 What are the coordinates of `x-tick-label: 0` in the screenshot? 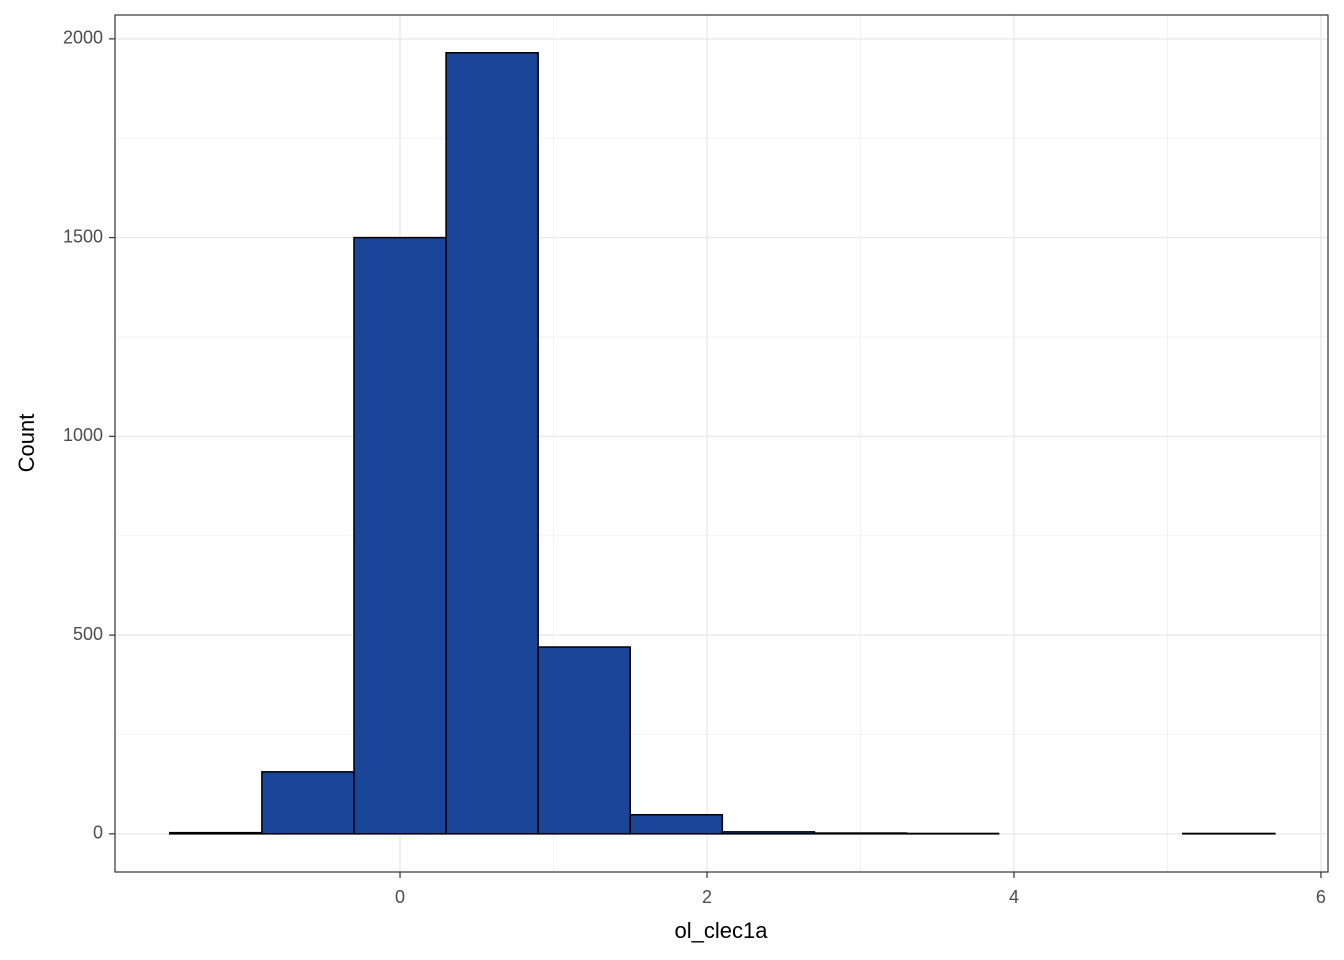 It's located at (400, 897).